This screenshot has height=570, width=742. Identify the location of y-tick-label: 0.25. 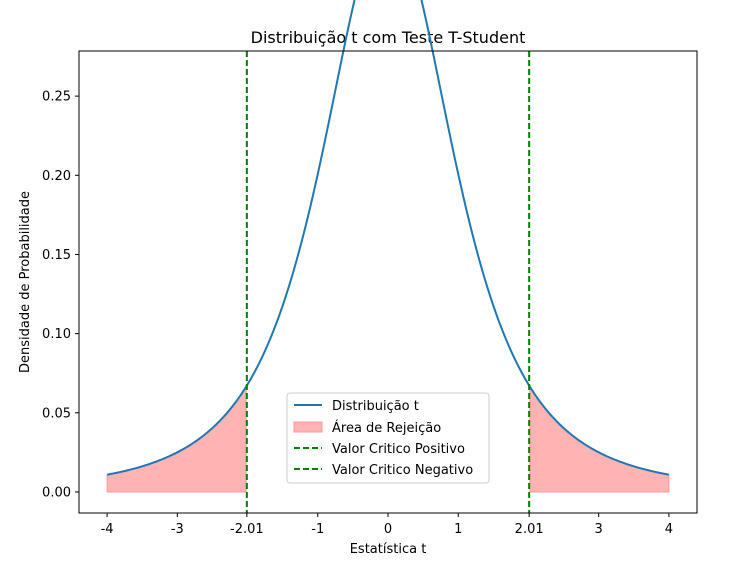
(56, 97).